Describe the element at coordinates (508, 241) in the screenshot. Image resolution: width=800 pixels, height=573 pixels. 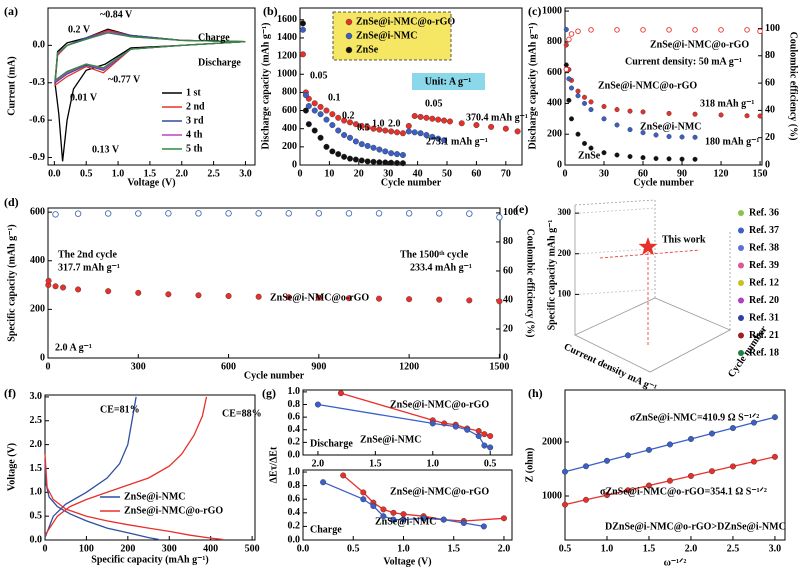
I see `y2-tick-label: 80` at that location.